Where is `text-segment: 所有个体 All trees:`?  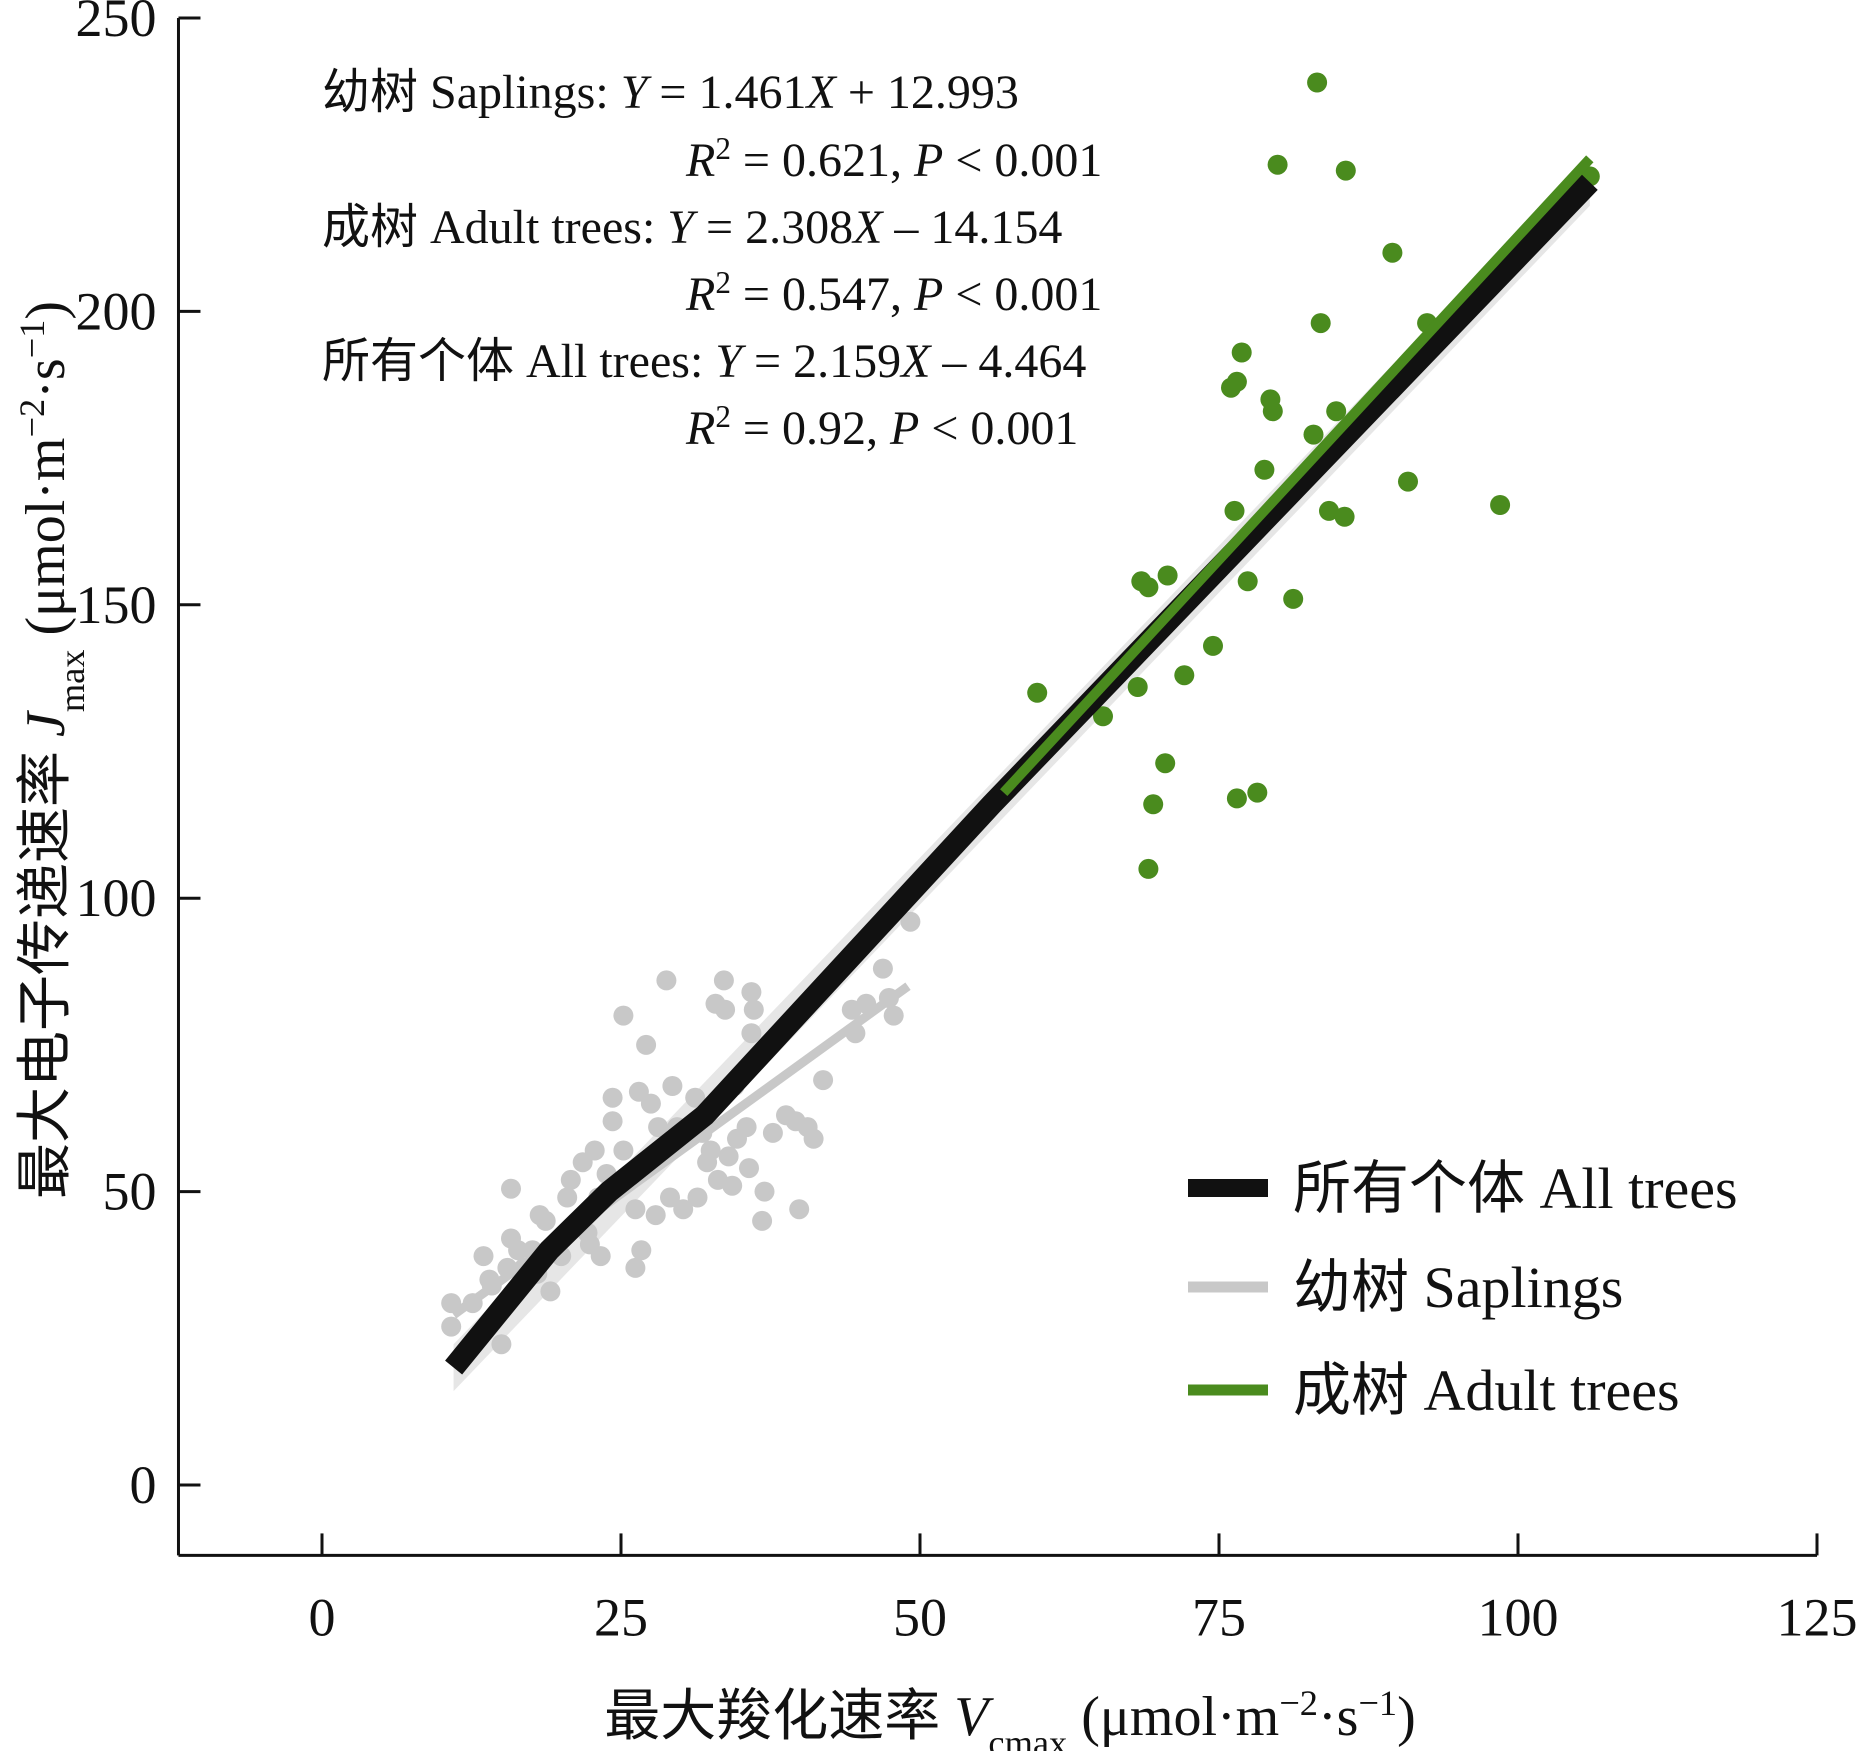 text-segment: 所有个体 All trees: is located at coordinates (518, 361).